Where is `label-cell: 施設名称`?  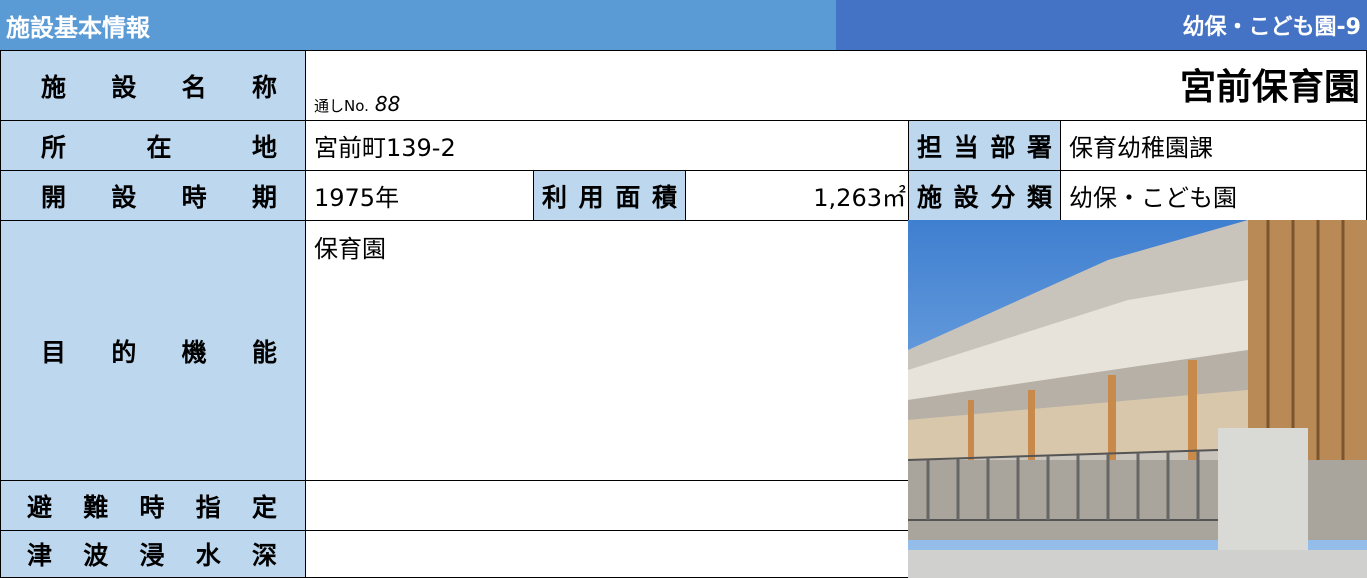
label-cell: 施設名称 is located at coordinates (153, 85).